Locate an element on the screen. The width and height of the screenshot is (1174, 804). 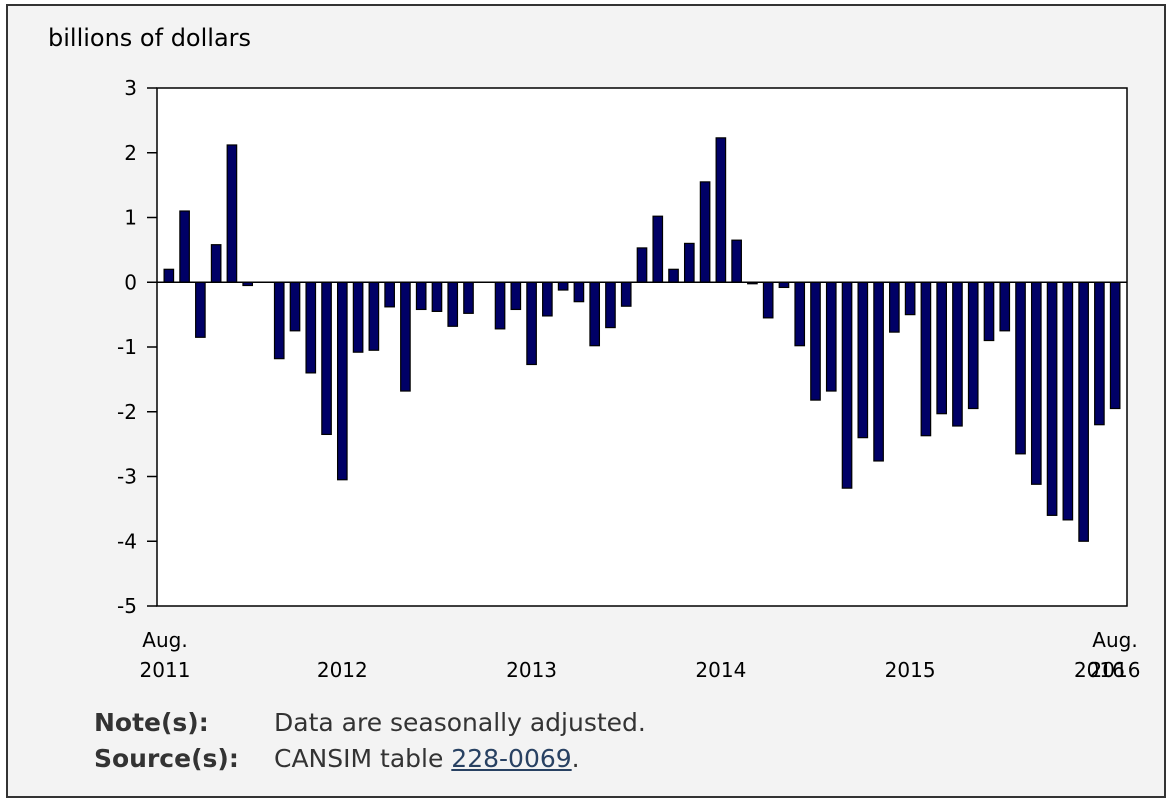
x-tick-label: 2012 is located at coordinates (342, 670).